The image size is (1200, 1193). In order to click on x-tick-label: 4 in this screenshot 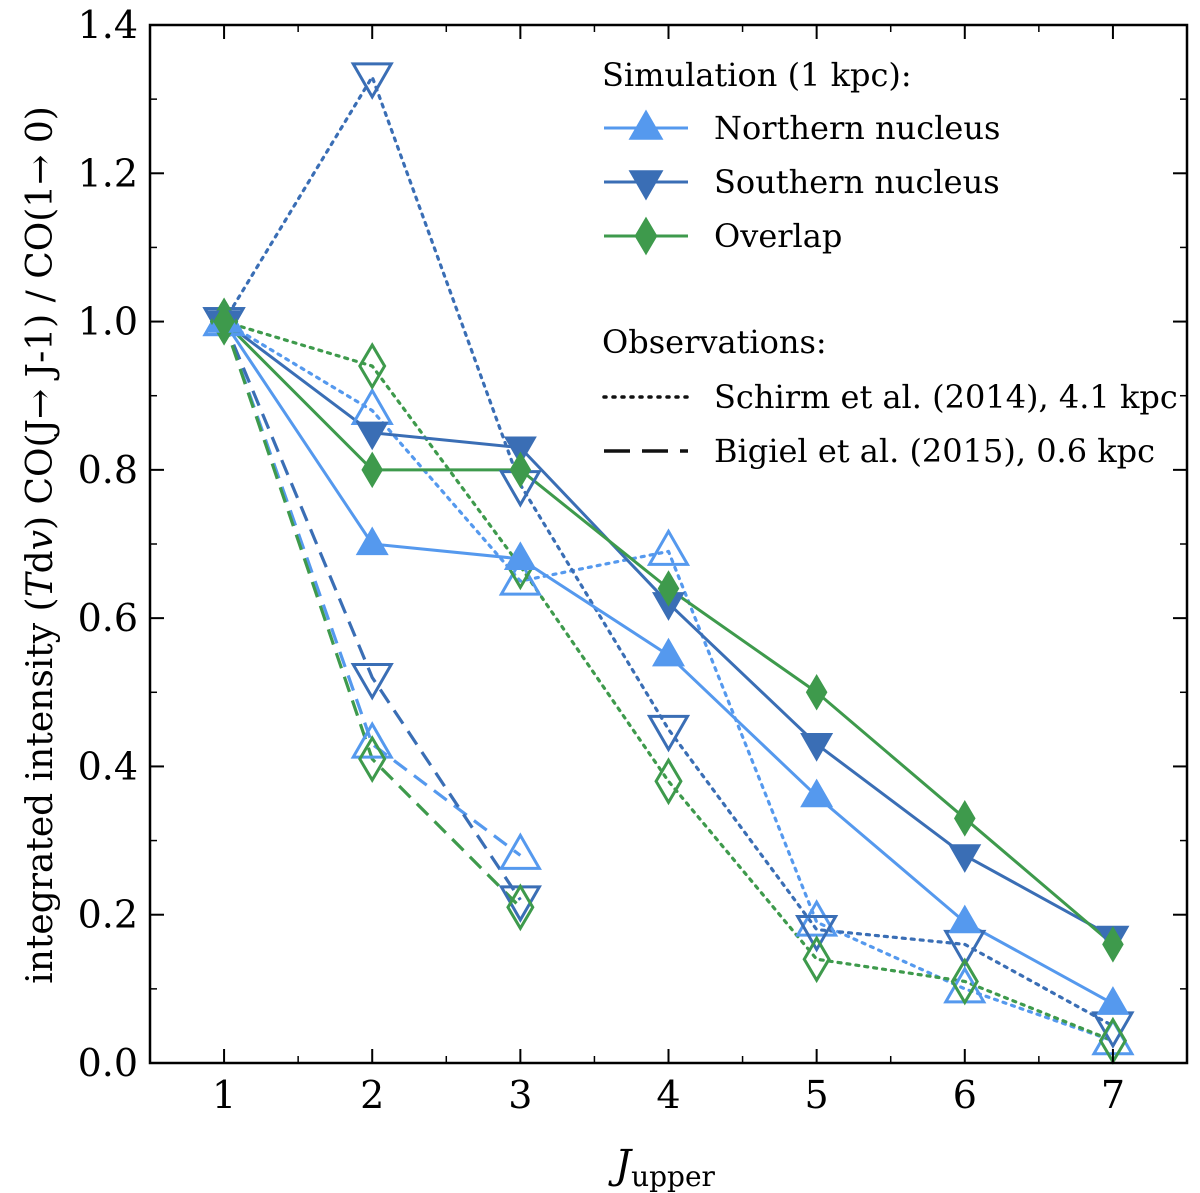, I will do `click(668, 1095)`.